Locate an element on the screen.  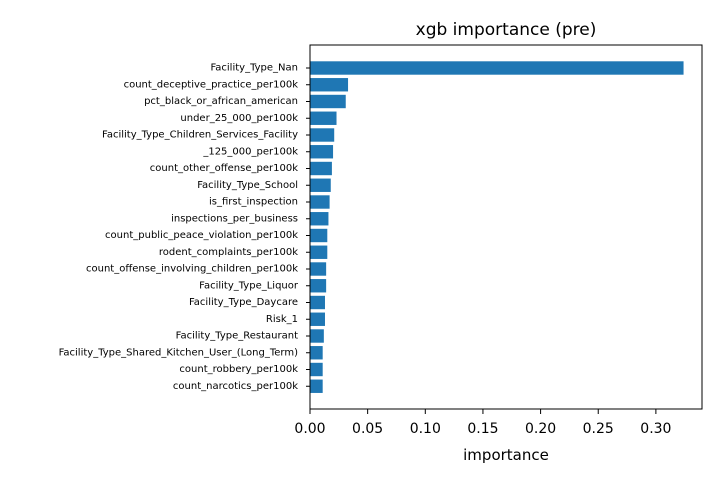
y-tick-label: rodent_complaints_per100k is located at coordinates (228, 252).